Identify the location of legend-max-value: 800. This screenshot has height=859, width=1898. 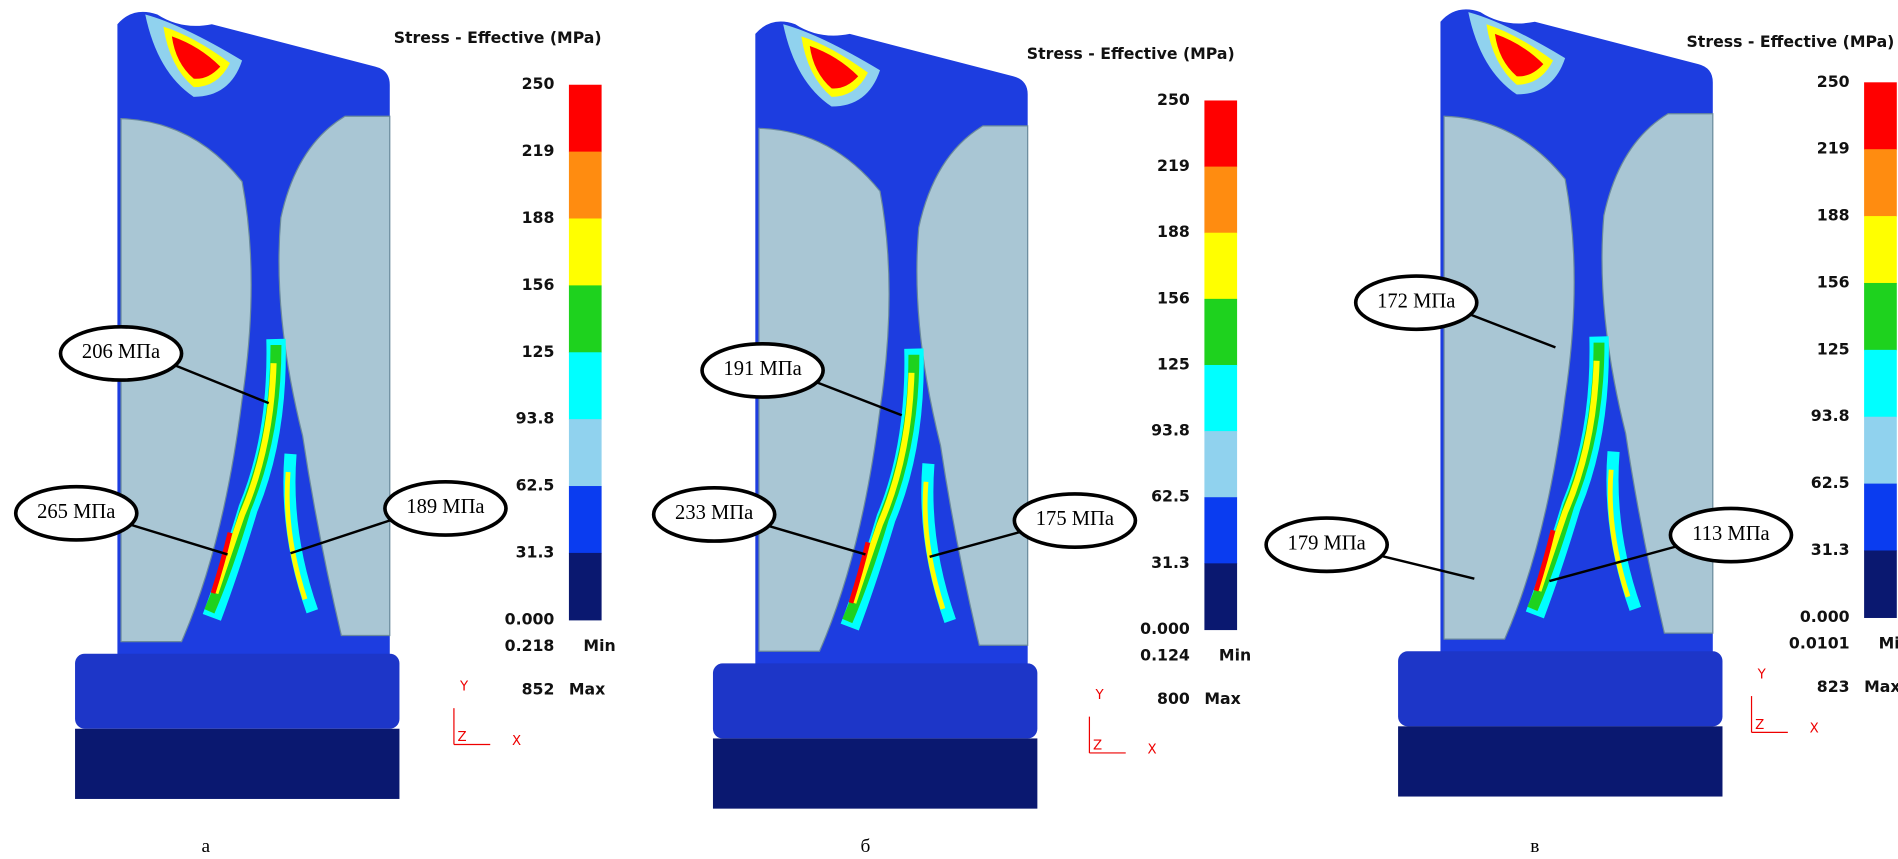
(1173, 698).